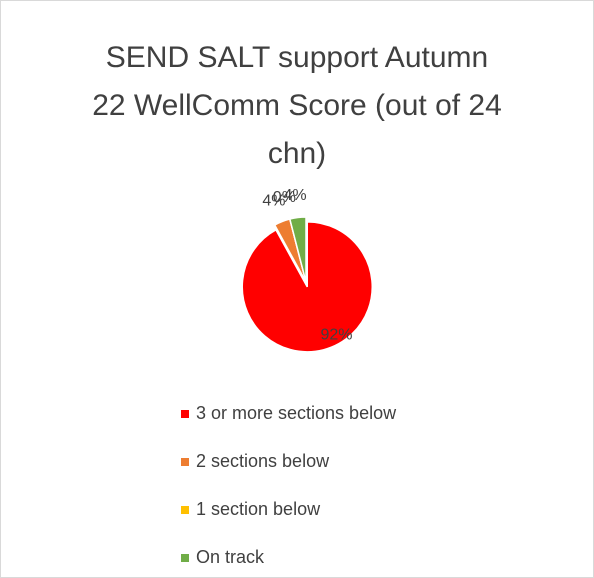 The width and height of the screenshot is (594, 578). I want to click on legend-label: 2 sections below, so click(263, 461).